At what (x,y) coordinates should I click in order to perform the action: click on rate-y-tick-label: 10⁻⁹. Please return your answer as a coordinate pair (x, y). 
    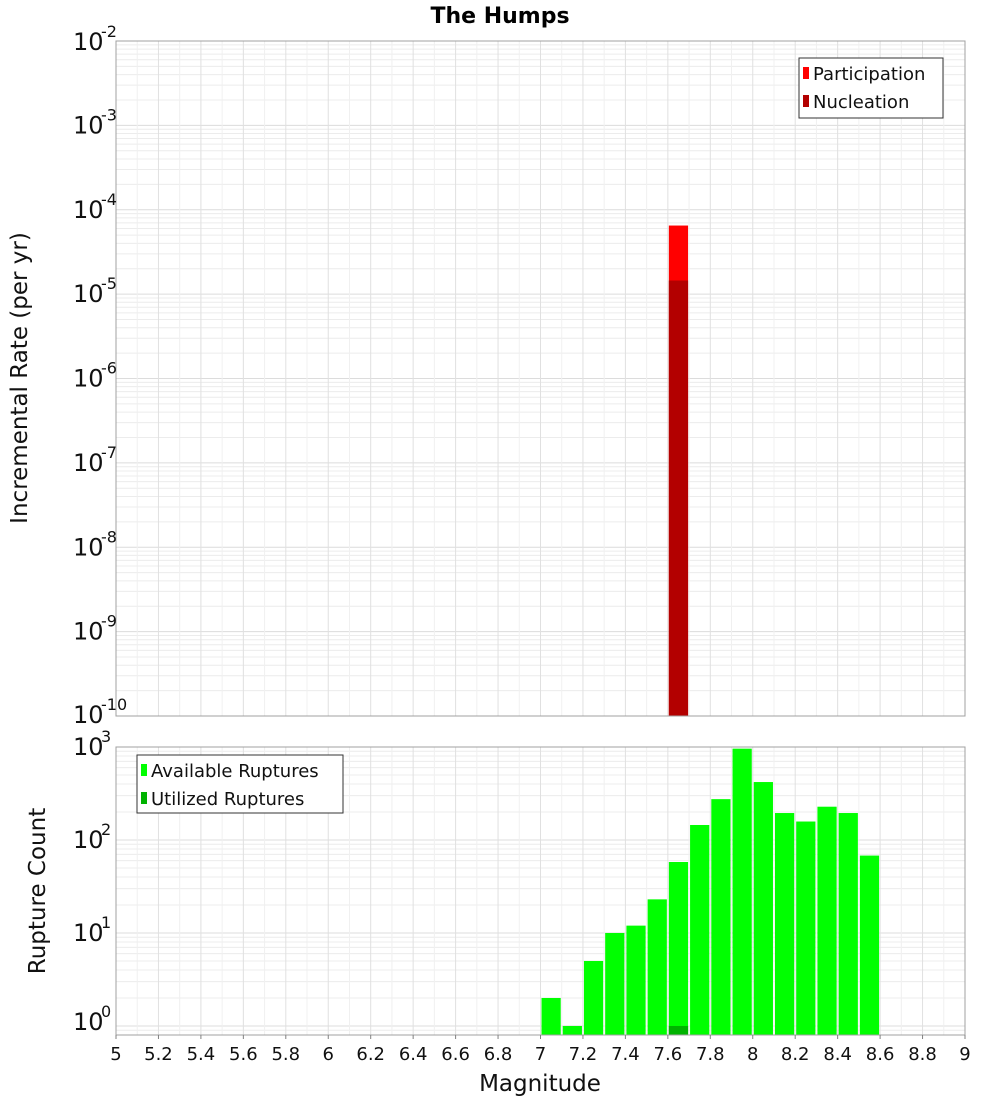
    Looking at the image, I should click on (95, 629).